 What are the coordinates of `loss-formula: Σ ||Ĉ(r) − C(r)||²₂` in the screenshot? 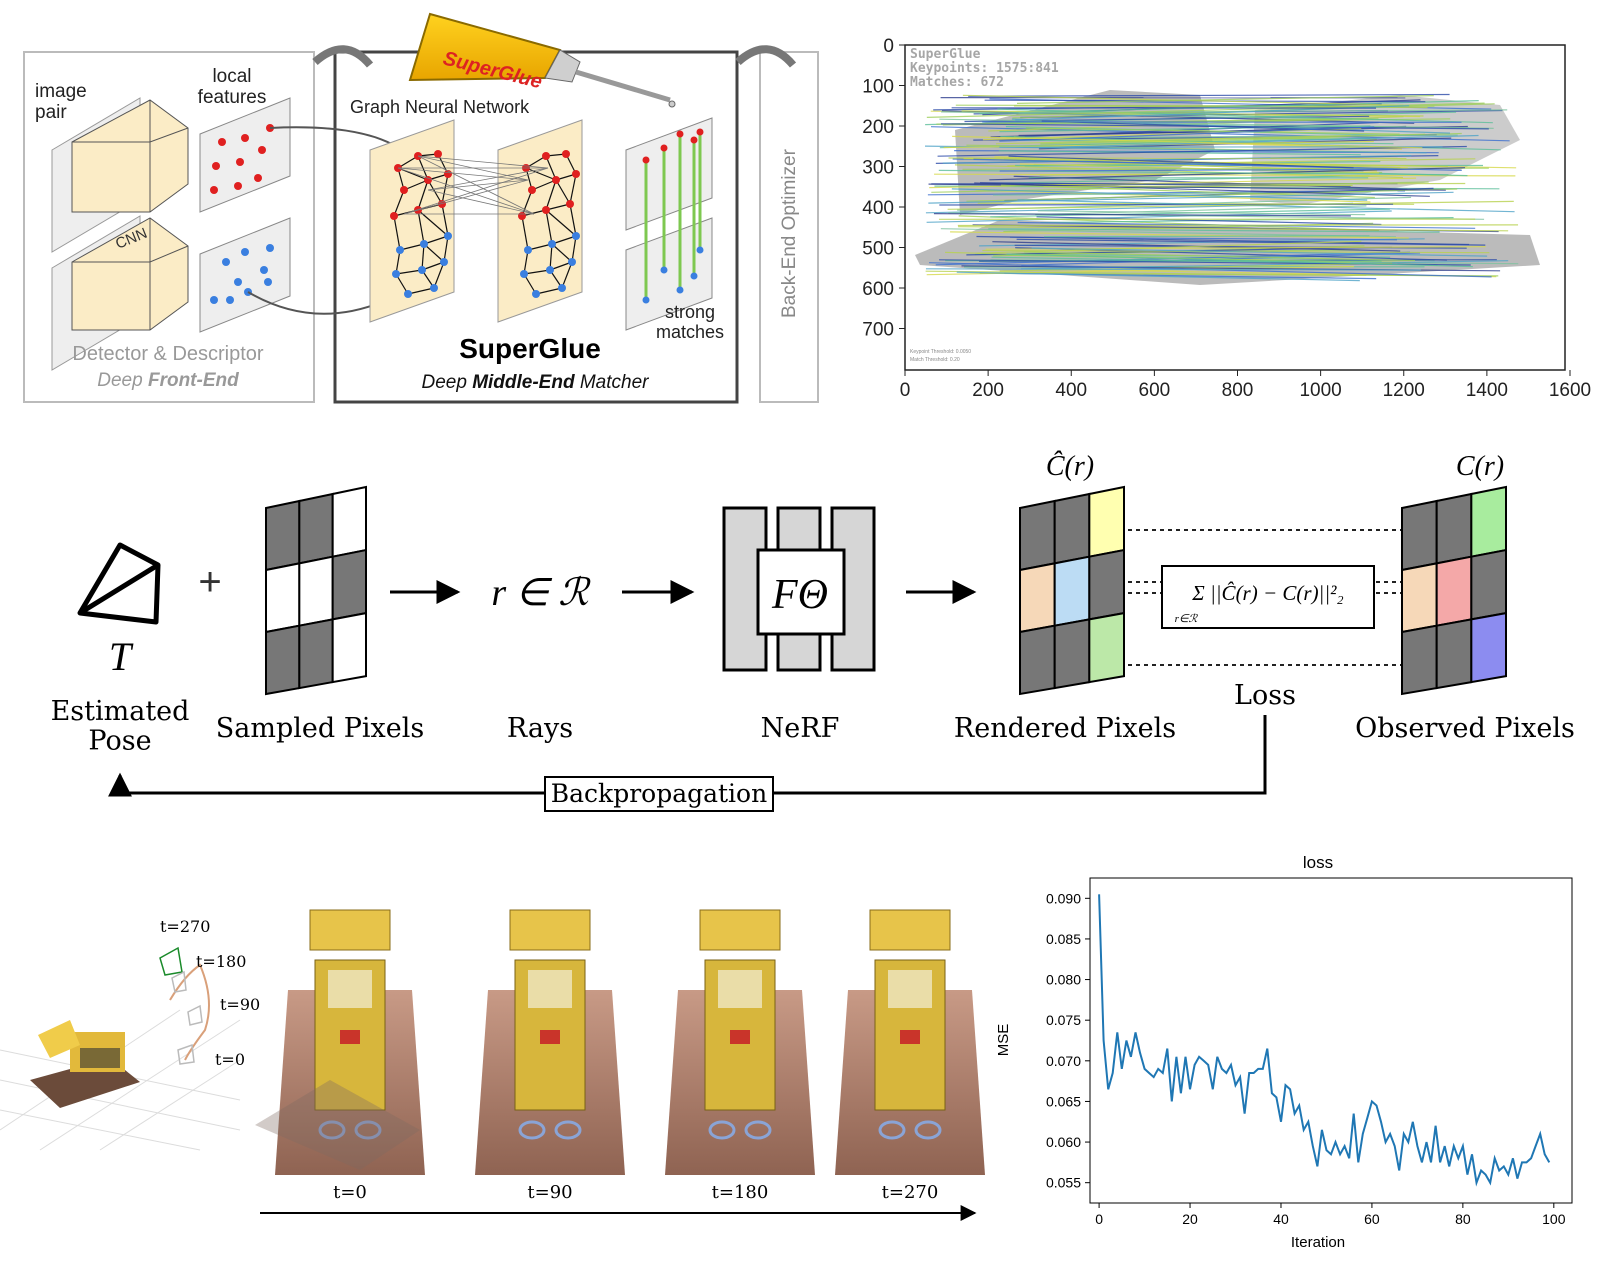 It's located at (1267, 593).